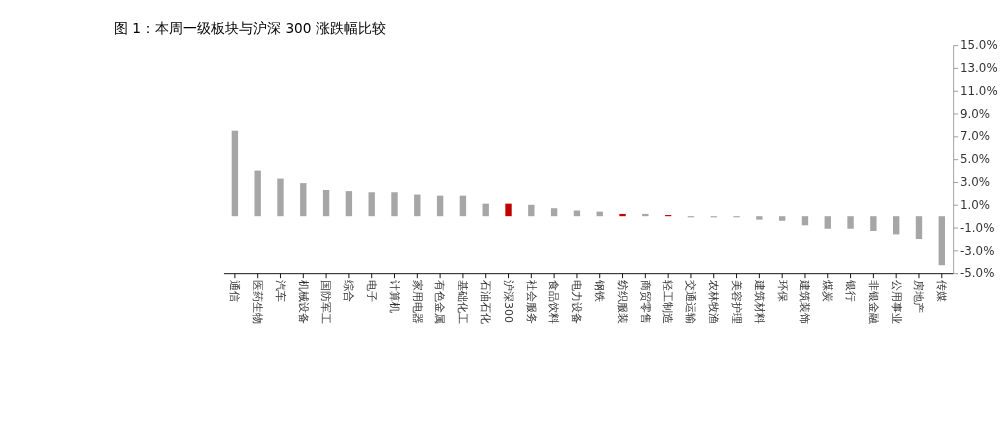 The width and height of the screenshot is (1007, 436). Describe the element at coordinates (975, 182) in the screenshot. I see `y-tick-label: 3.0%` at that location.